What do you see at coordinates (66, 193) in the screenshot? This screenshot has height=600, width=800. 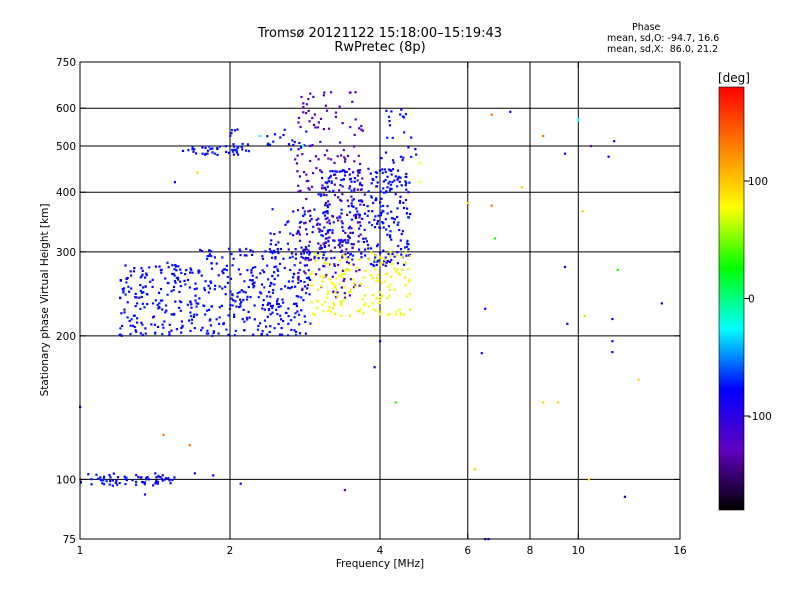 I see `y-tick-label: 400` at bounding box center [66, 193].